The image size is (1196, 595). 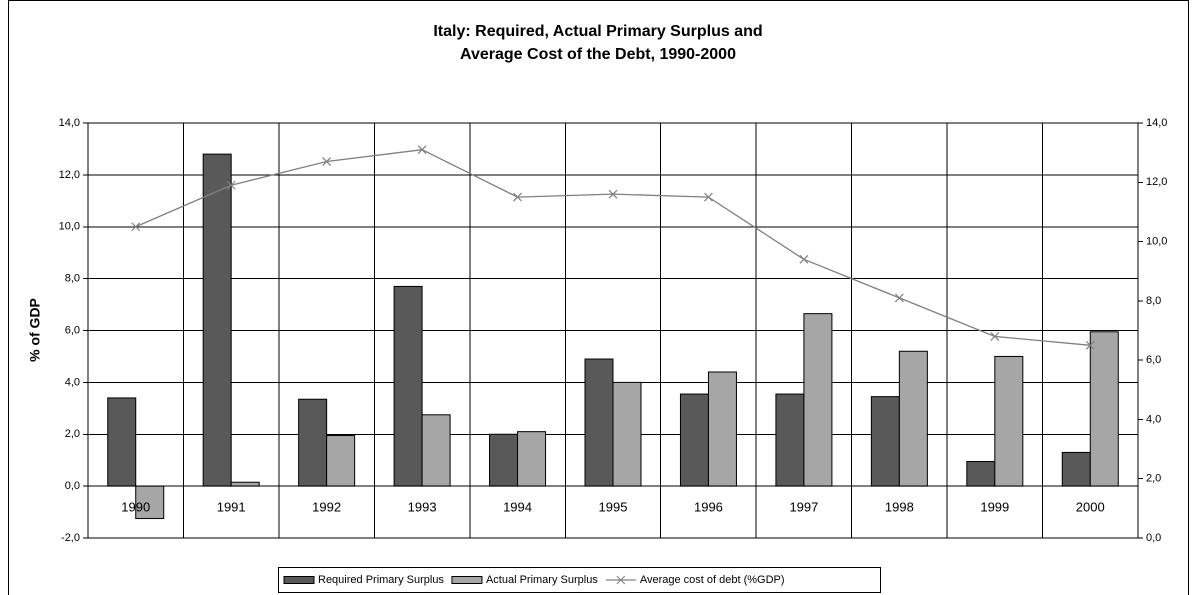 I want to click on x-tick-label: 1991, so click(x=231, y=507).